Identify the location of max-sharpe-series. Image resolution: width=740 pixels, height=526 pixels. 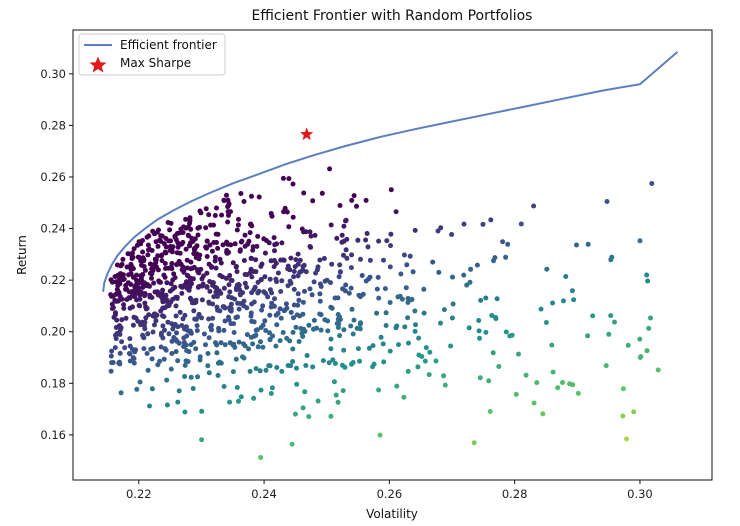
(307, 134).